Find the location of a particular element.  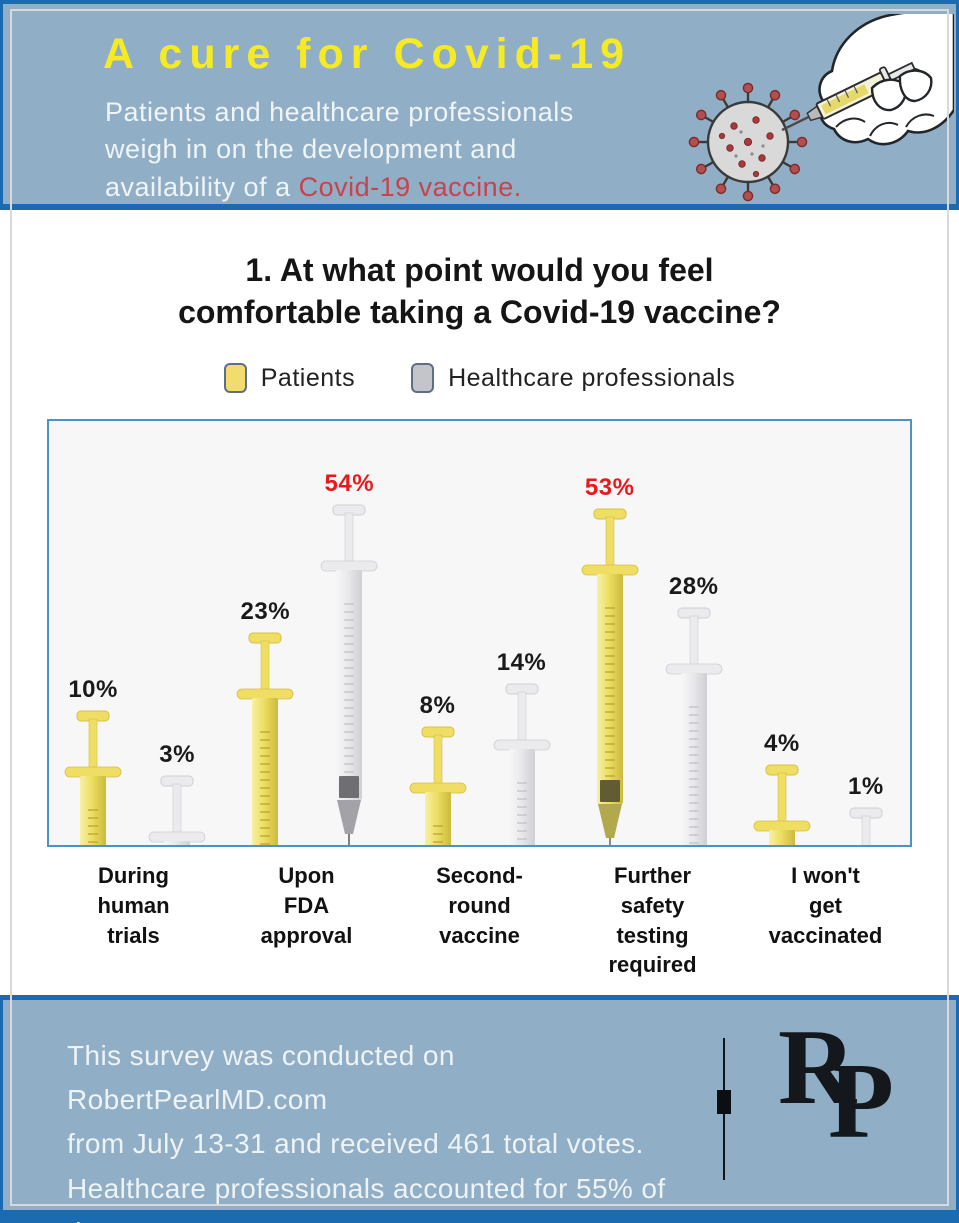

subtitle-highlight-text: Covid-19 vaccine. is located at coordinates (410, 186).